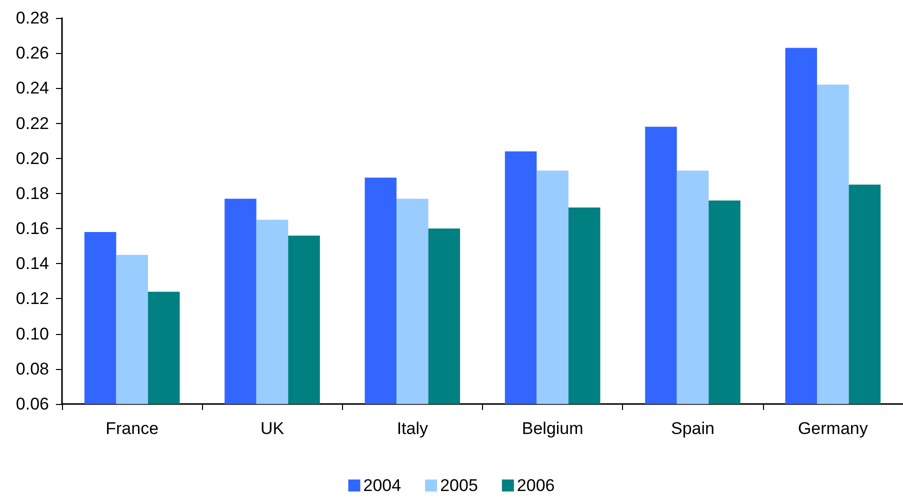 The width and height of the screenshot is (903, 501). I want to click on x-tick-label: UK, so click(272, 428).